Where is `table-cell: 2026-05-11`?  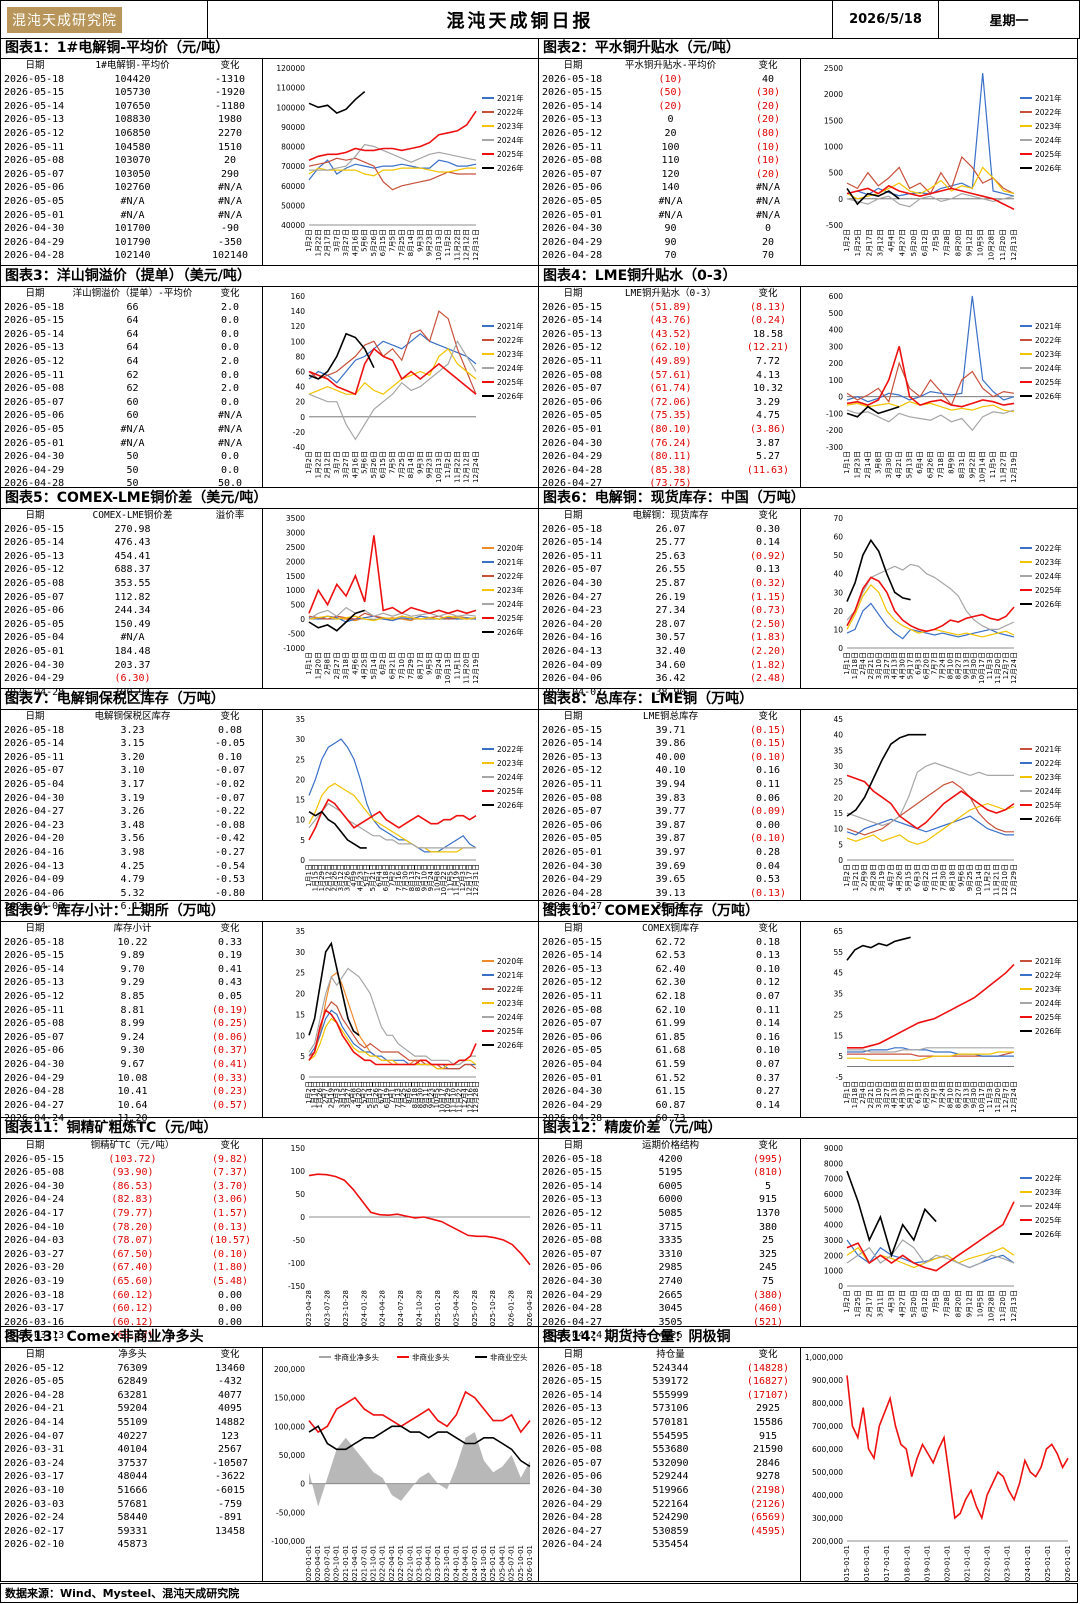
table-cell: 2026-05-11 is located at coordinates (572, 361).